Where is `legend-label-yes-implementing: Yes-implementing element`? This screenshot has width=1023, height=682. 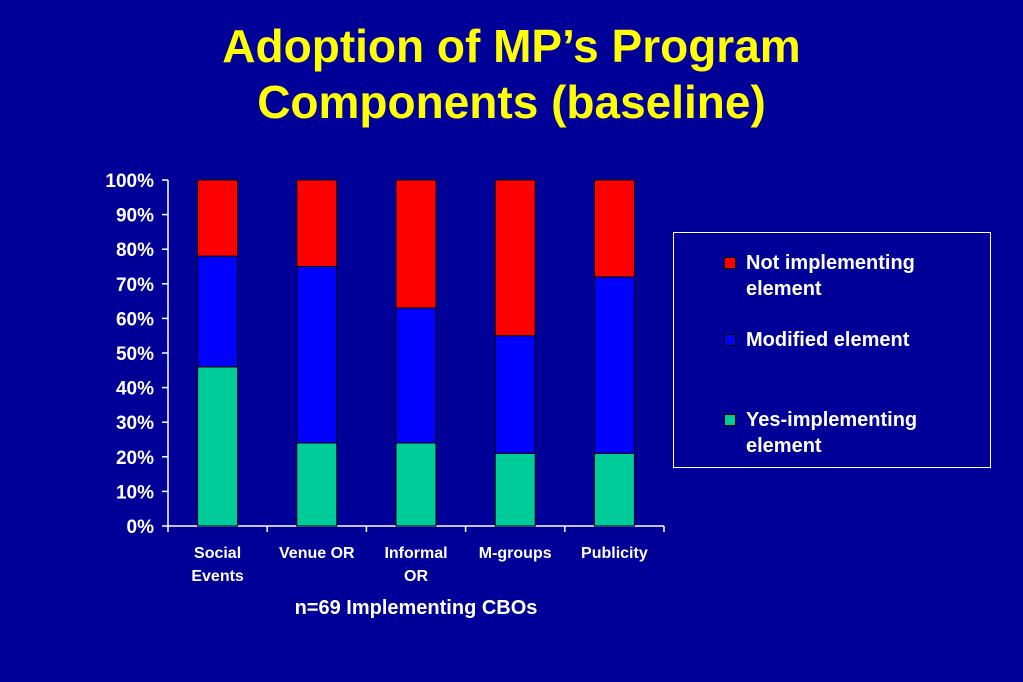
legend-label-yes-implementing: Yes-implementing element is located at coordinates (832, 433).